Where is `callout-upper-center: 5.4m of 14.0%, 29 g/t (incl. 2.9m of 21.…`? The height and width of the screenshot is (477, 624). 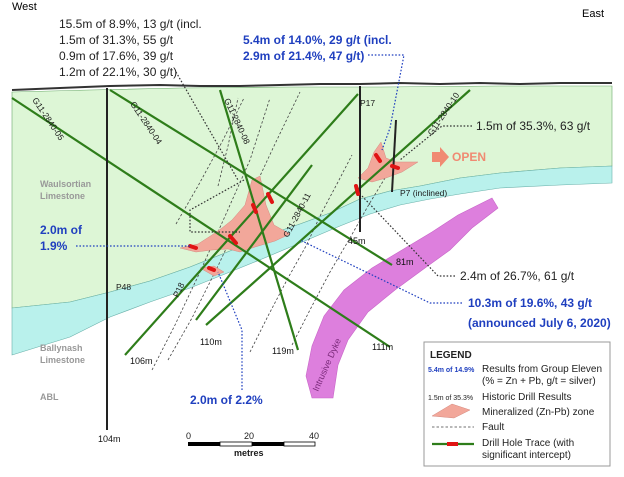
callout-upper-center: 5.4m of 14.0%, 29 g/t (incl. 2.9m of 21.… is located at coordinates (317, 48).